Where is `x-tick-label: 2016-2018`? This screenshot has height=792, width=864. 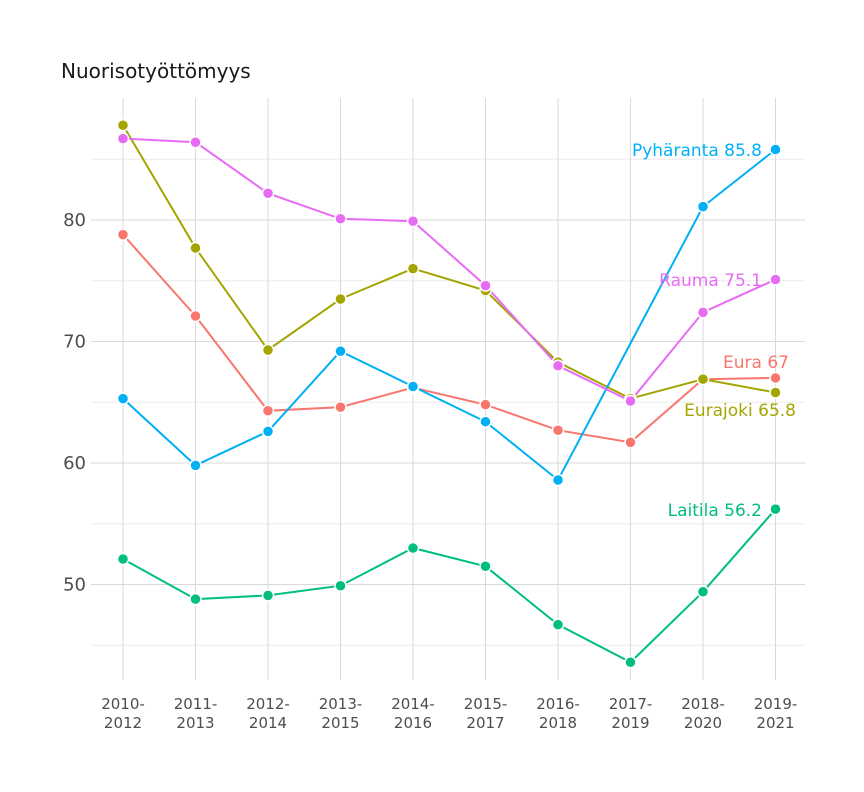 x-tick-label: 2016-2018 is located at coordinates (558, 713).